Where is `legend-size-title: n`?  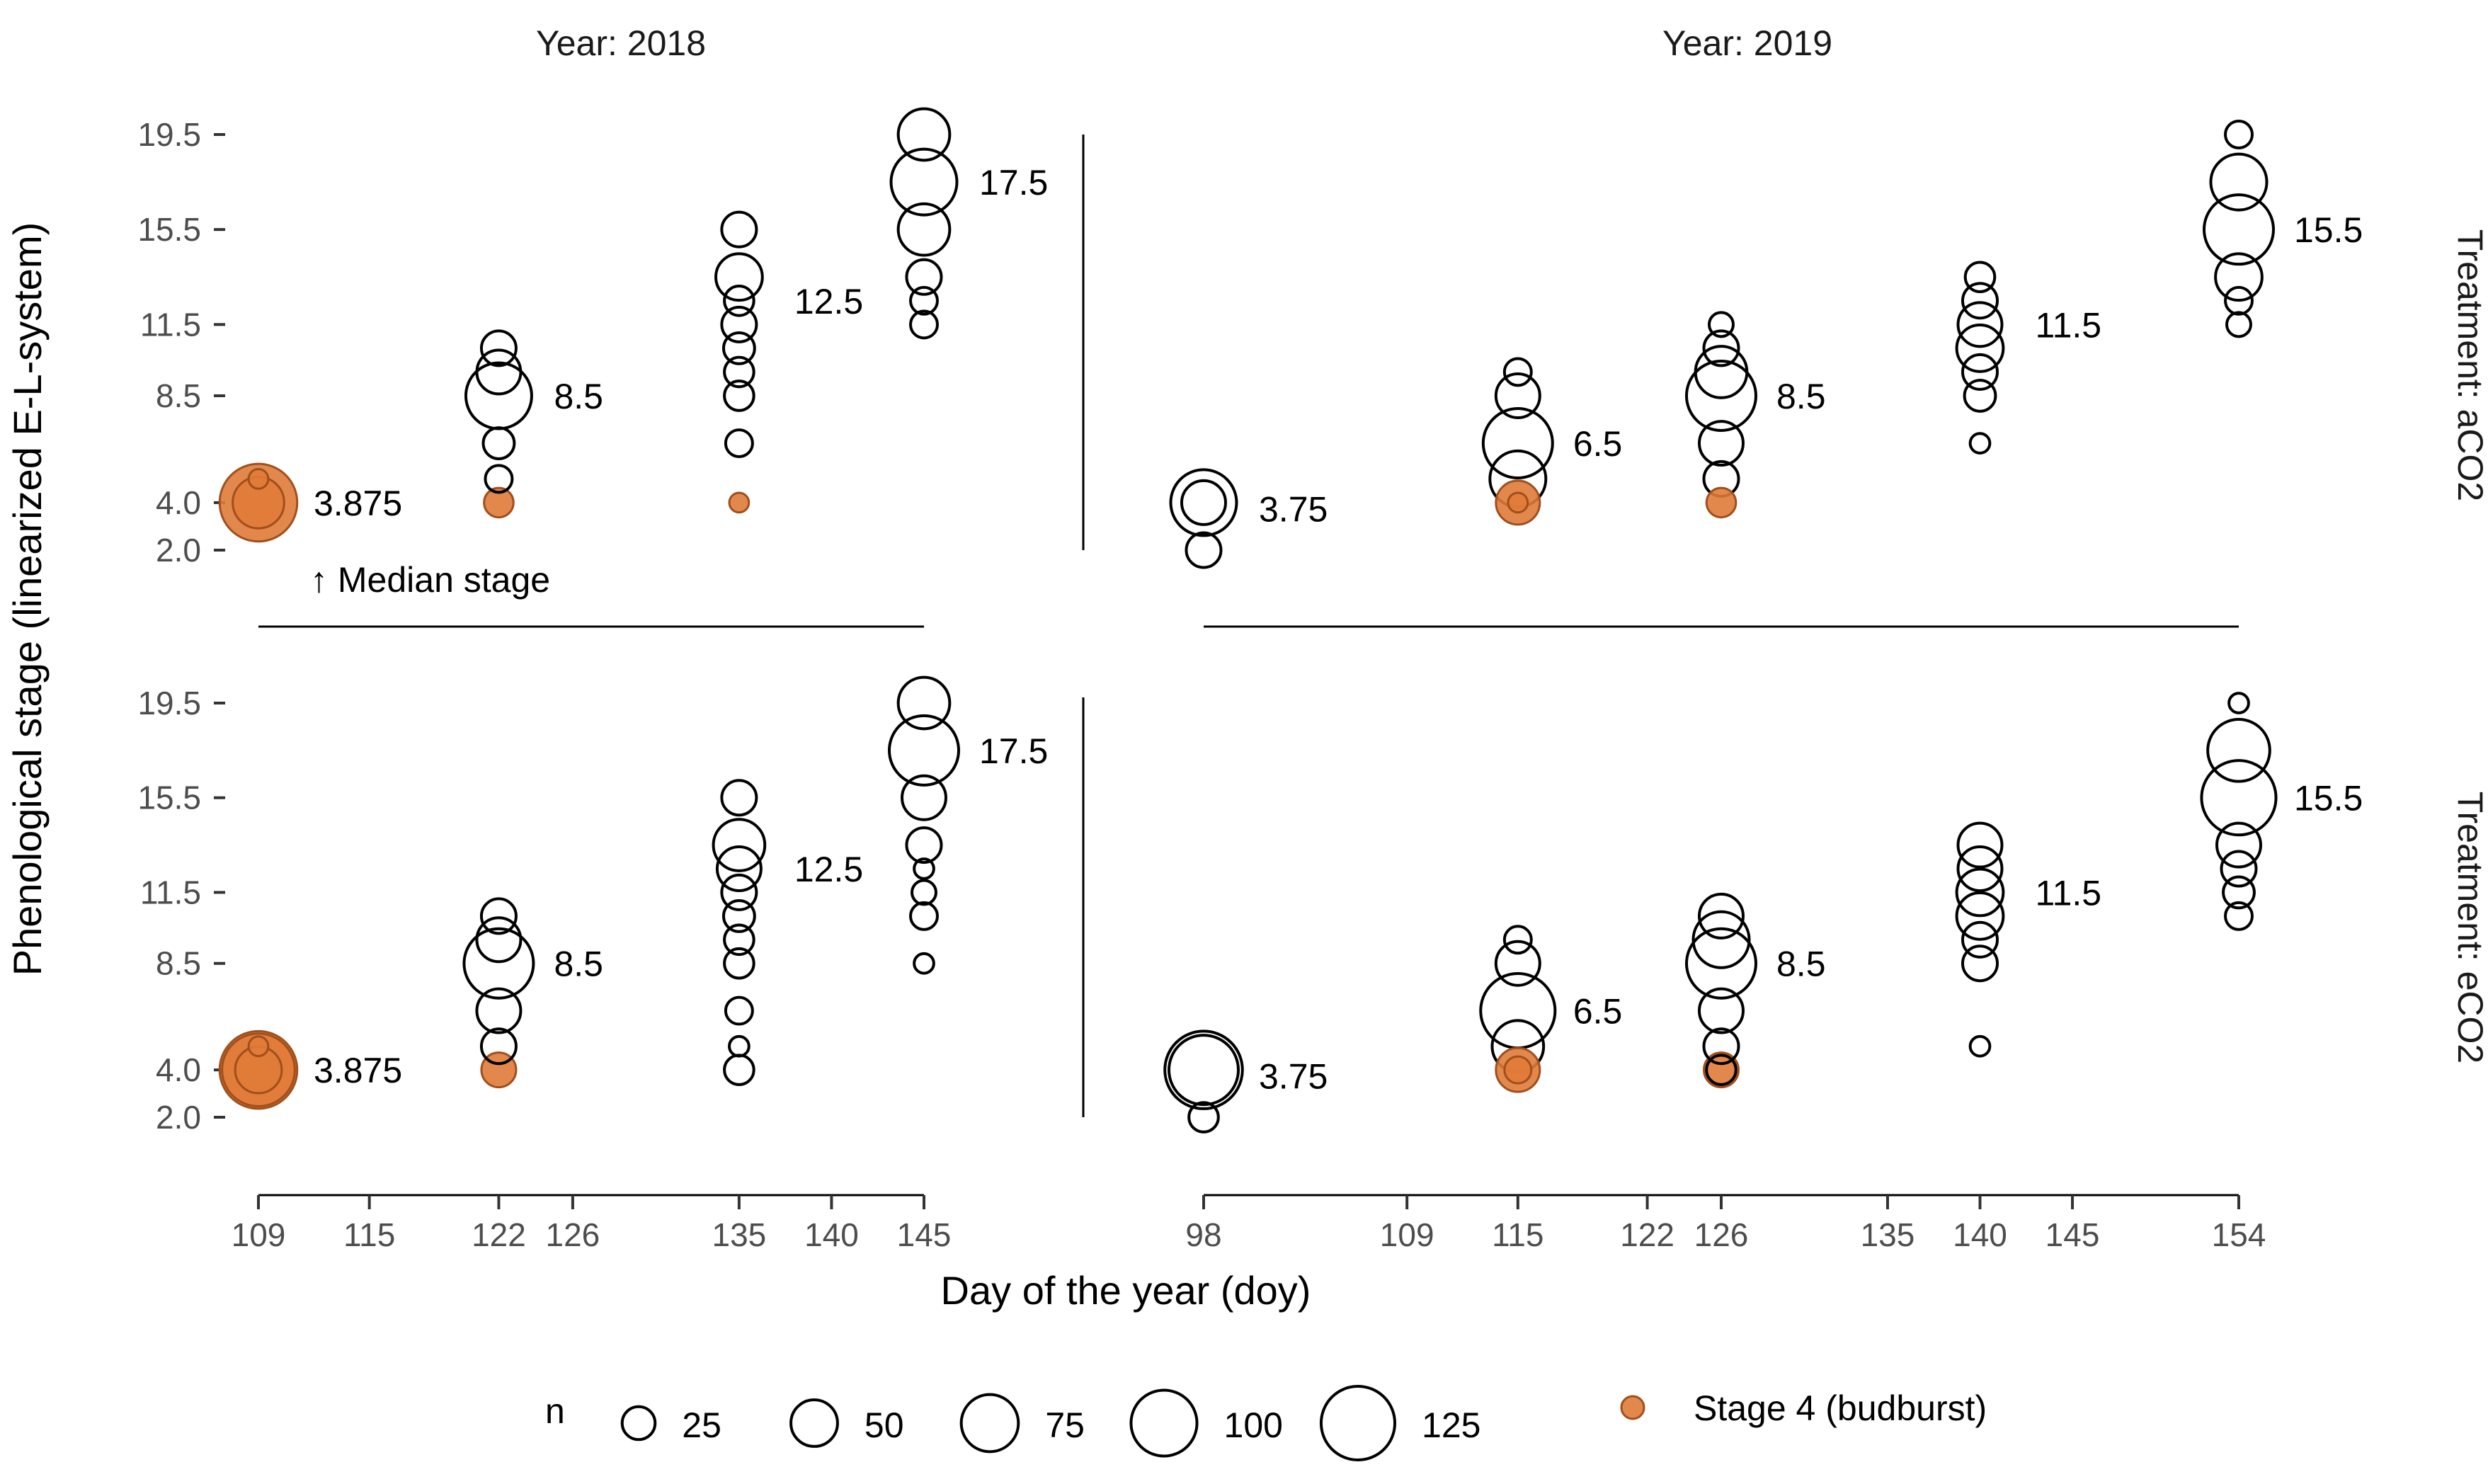 legend-size-title: n is located at coordinates (555, 1411).